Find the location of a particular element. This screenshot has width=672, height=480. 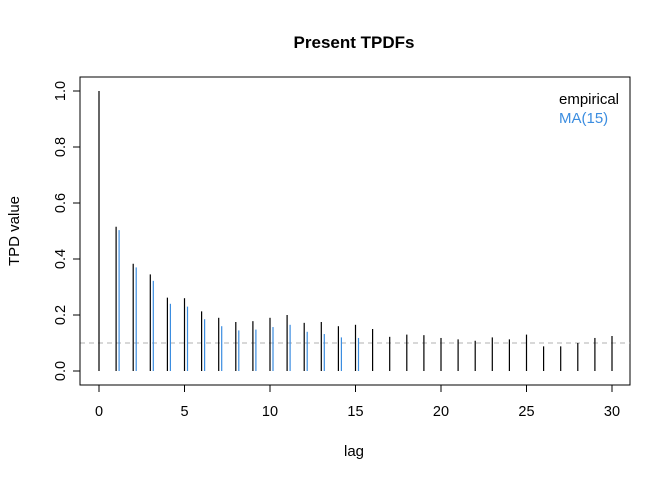

y-axis: 0.0 0.2 0.4 0.6 0.8 1.0 is located at coordinates (67, 231).